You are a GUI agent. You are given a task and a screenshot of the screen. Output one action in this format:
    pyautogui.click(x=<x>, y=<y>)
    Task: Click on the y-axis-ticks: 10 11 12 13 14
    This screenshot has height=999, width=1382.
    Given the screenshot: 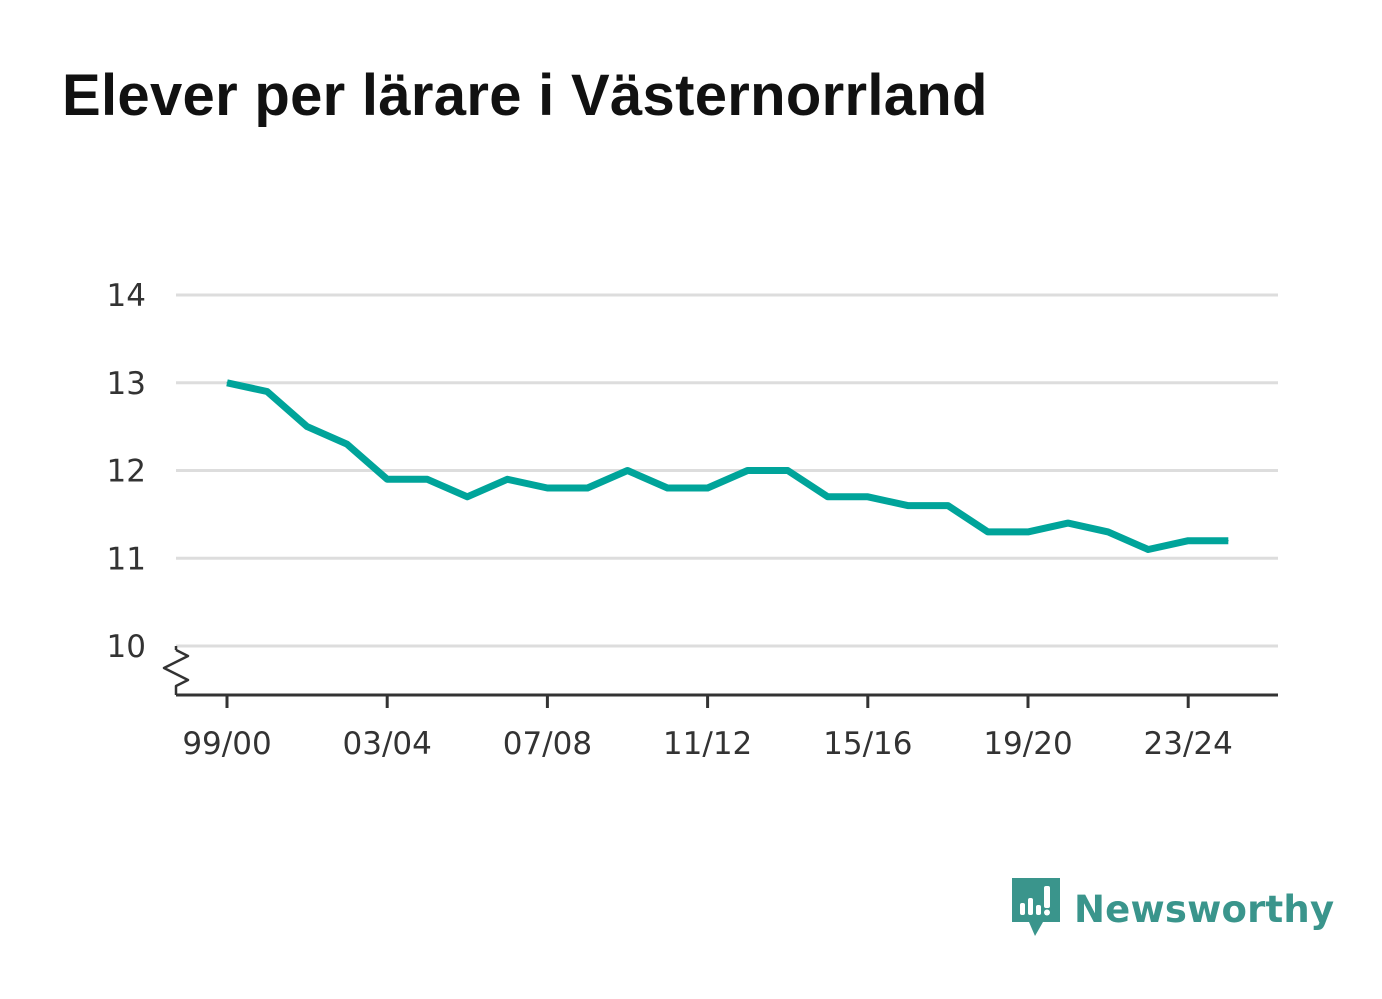 What is the action you would take?
    pyautogui.click(x=126, y=471)
    